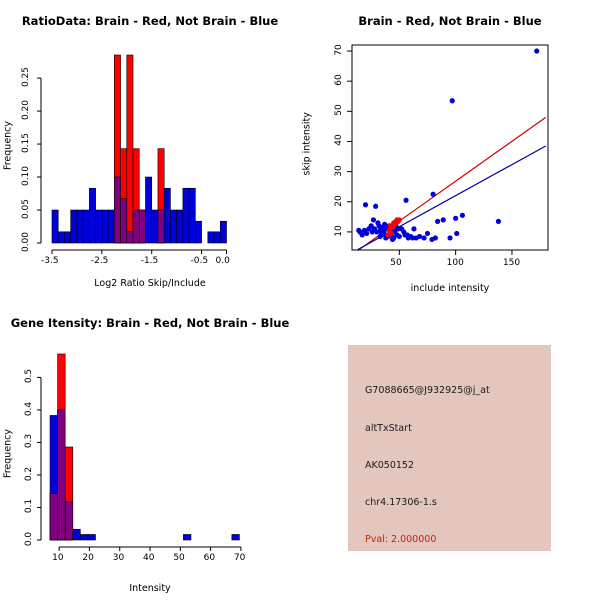  What do you see at coordinates (389, 465) in the screenshot?
I see `accession-text: AK050152` at bounding box center [389, 465].